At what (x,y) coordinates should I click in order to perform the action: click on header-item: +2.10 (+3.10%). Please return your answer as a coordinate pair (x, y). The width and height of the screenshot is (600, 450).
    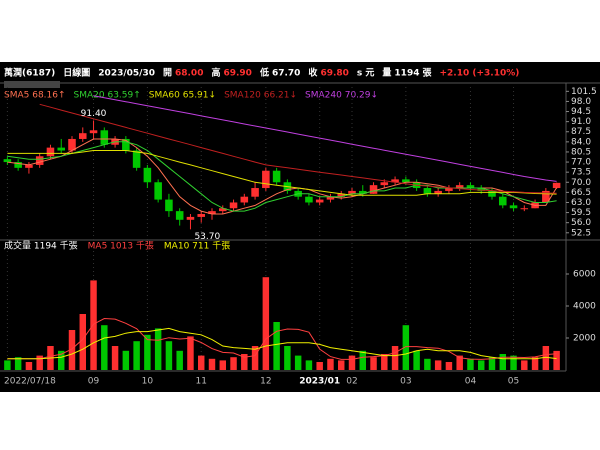
    Looking at the image, I should click on (480, 74).